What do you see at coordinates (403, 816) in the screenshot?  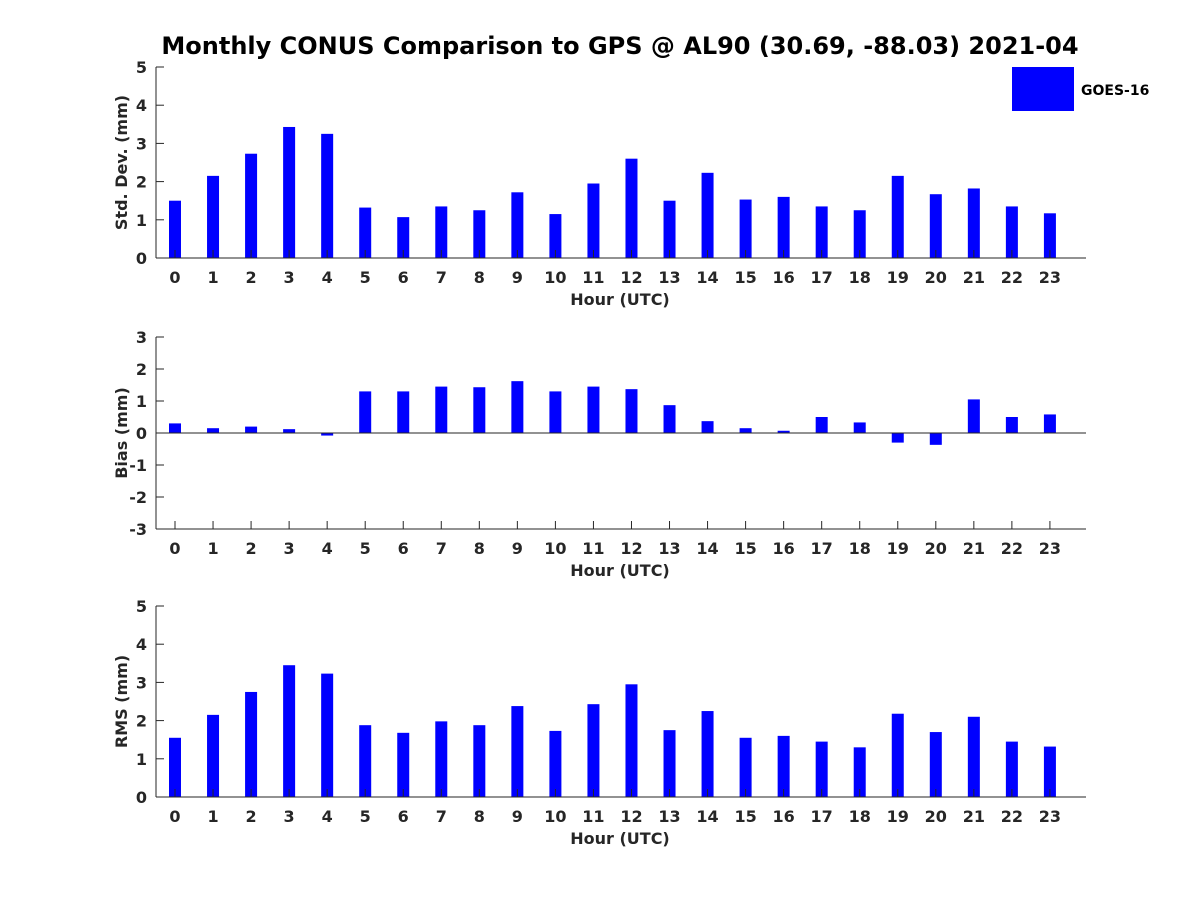 I see `x-tick-label: 6` at bounding box center [403, 816].